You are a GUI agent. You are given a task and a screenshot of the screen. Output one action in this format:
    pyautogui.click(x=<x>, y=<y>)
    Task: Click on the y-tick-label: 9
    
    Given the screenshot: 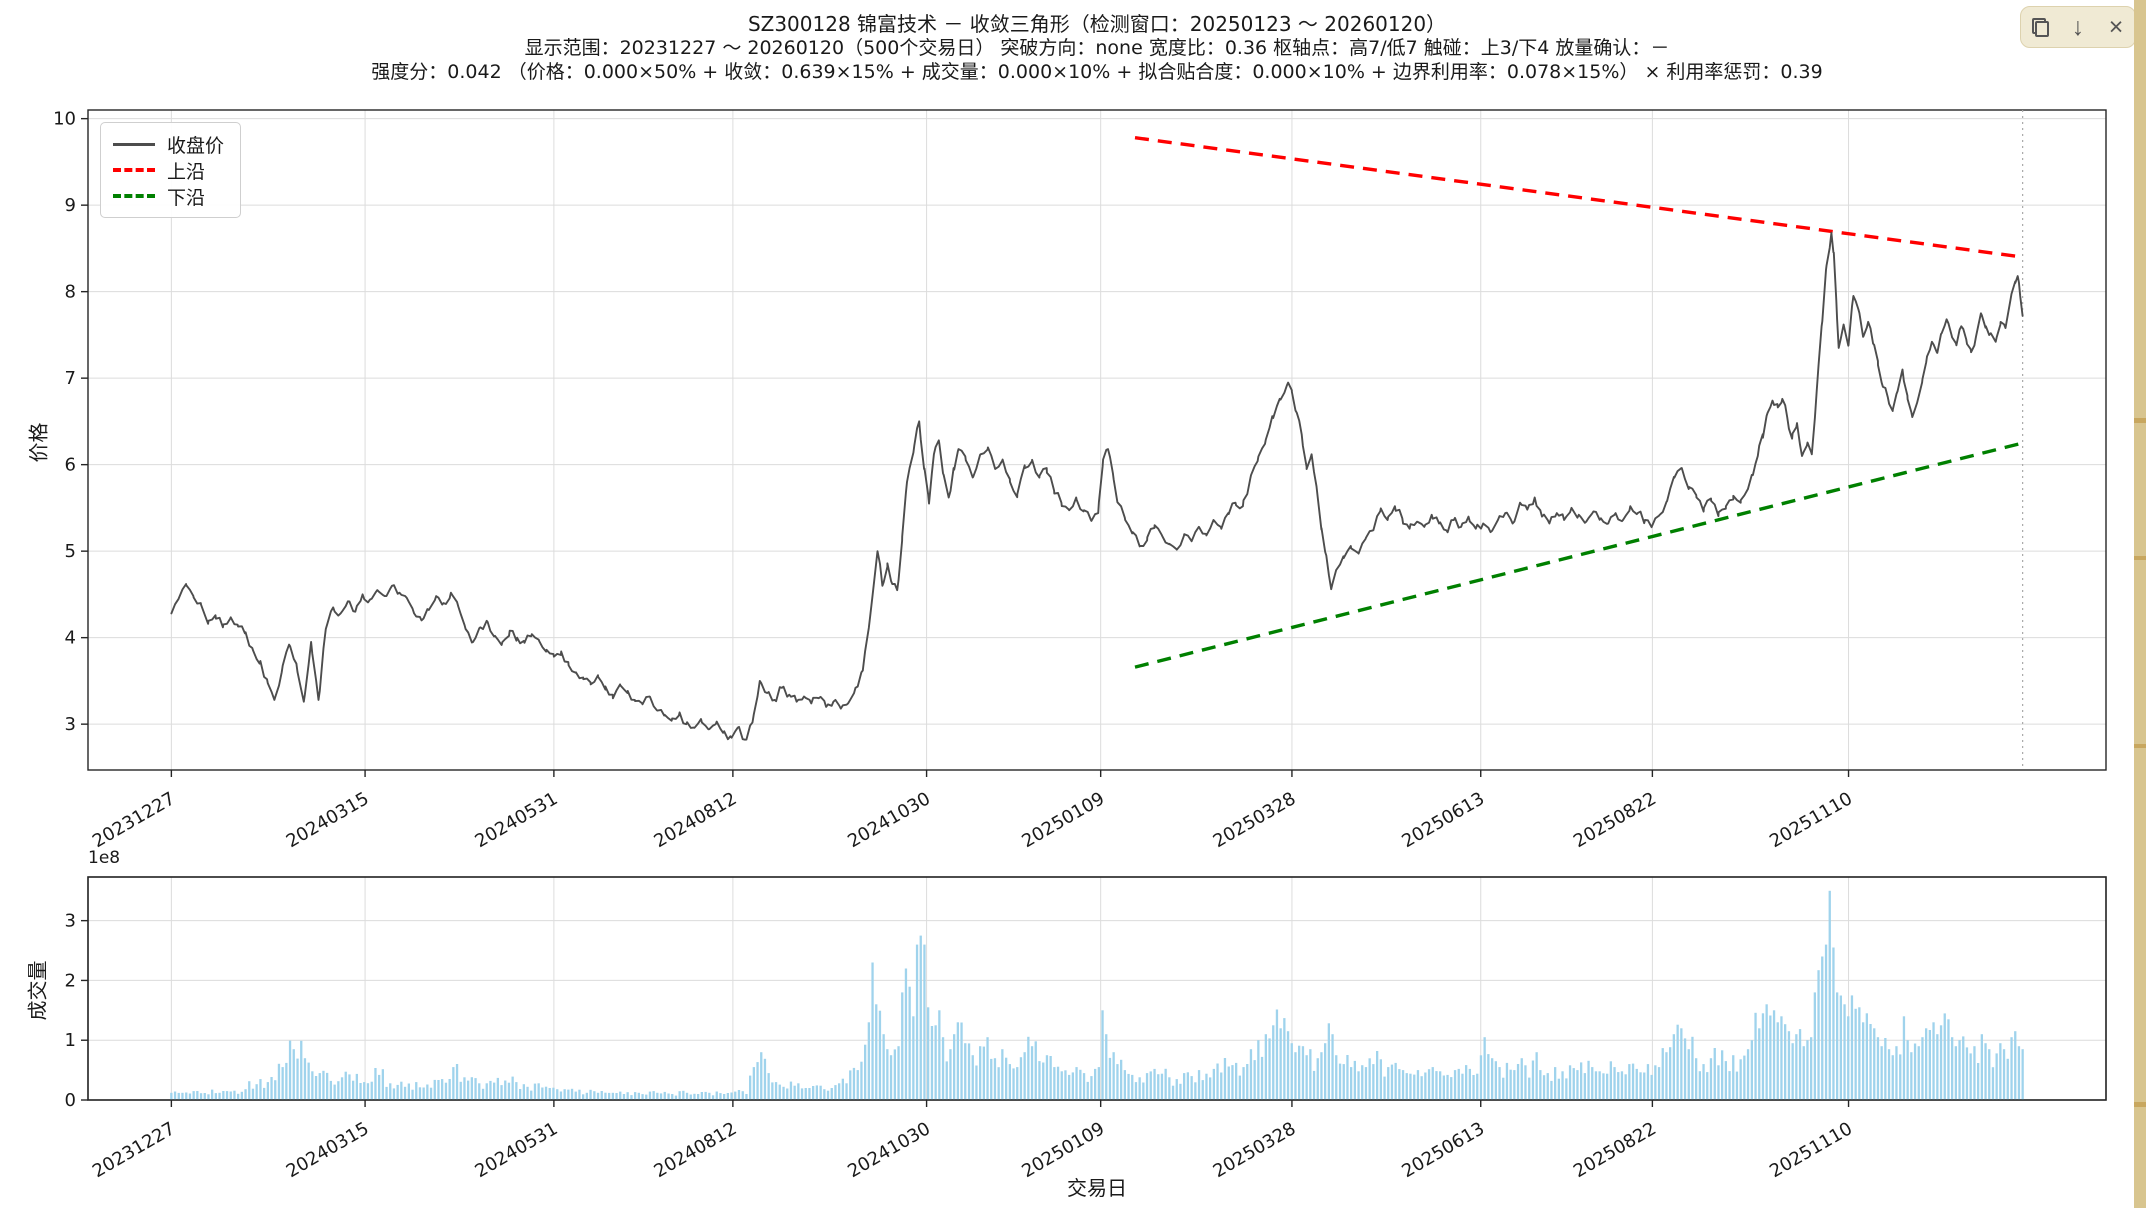 What is the action you would take?
    pyautogui.click(x=70, y=205)
    